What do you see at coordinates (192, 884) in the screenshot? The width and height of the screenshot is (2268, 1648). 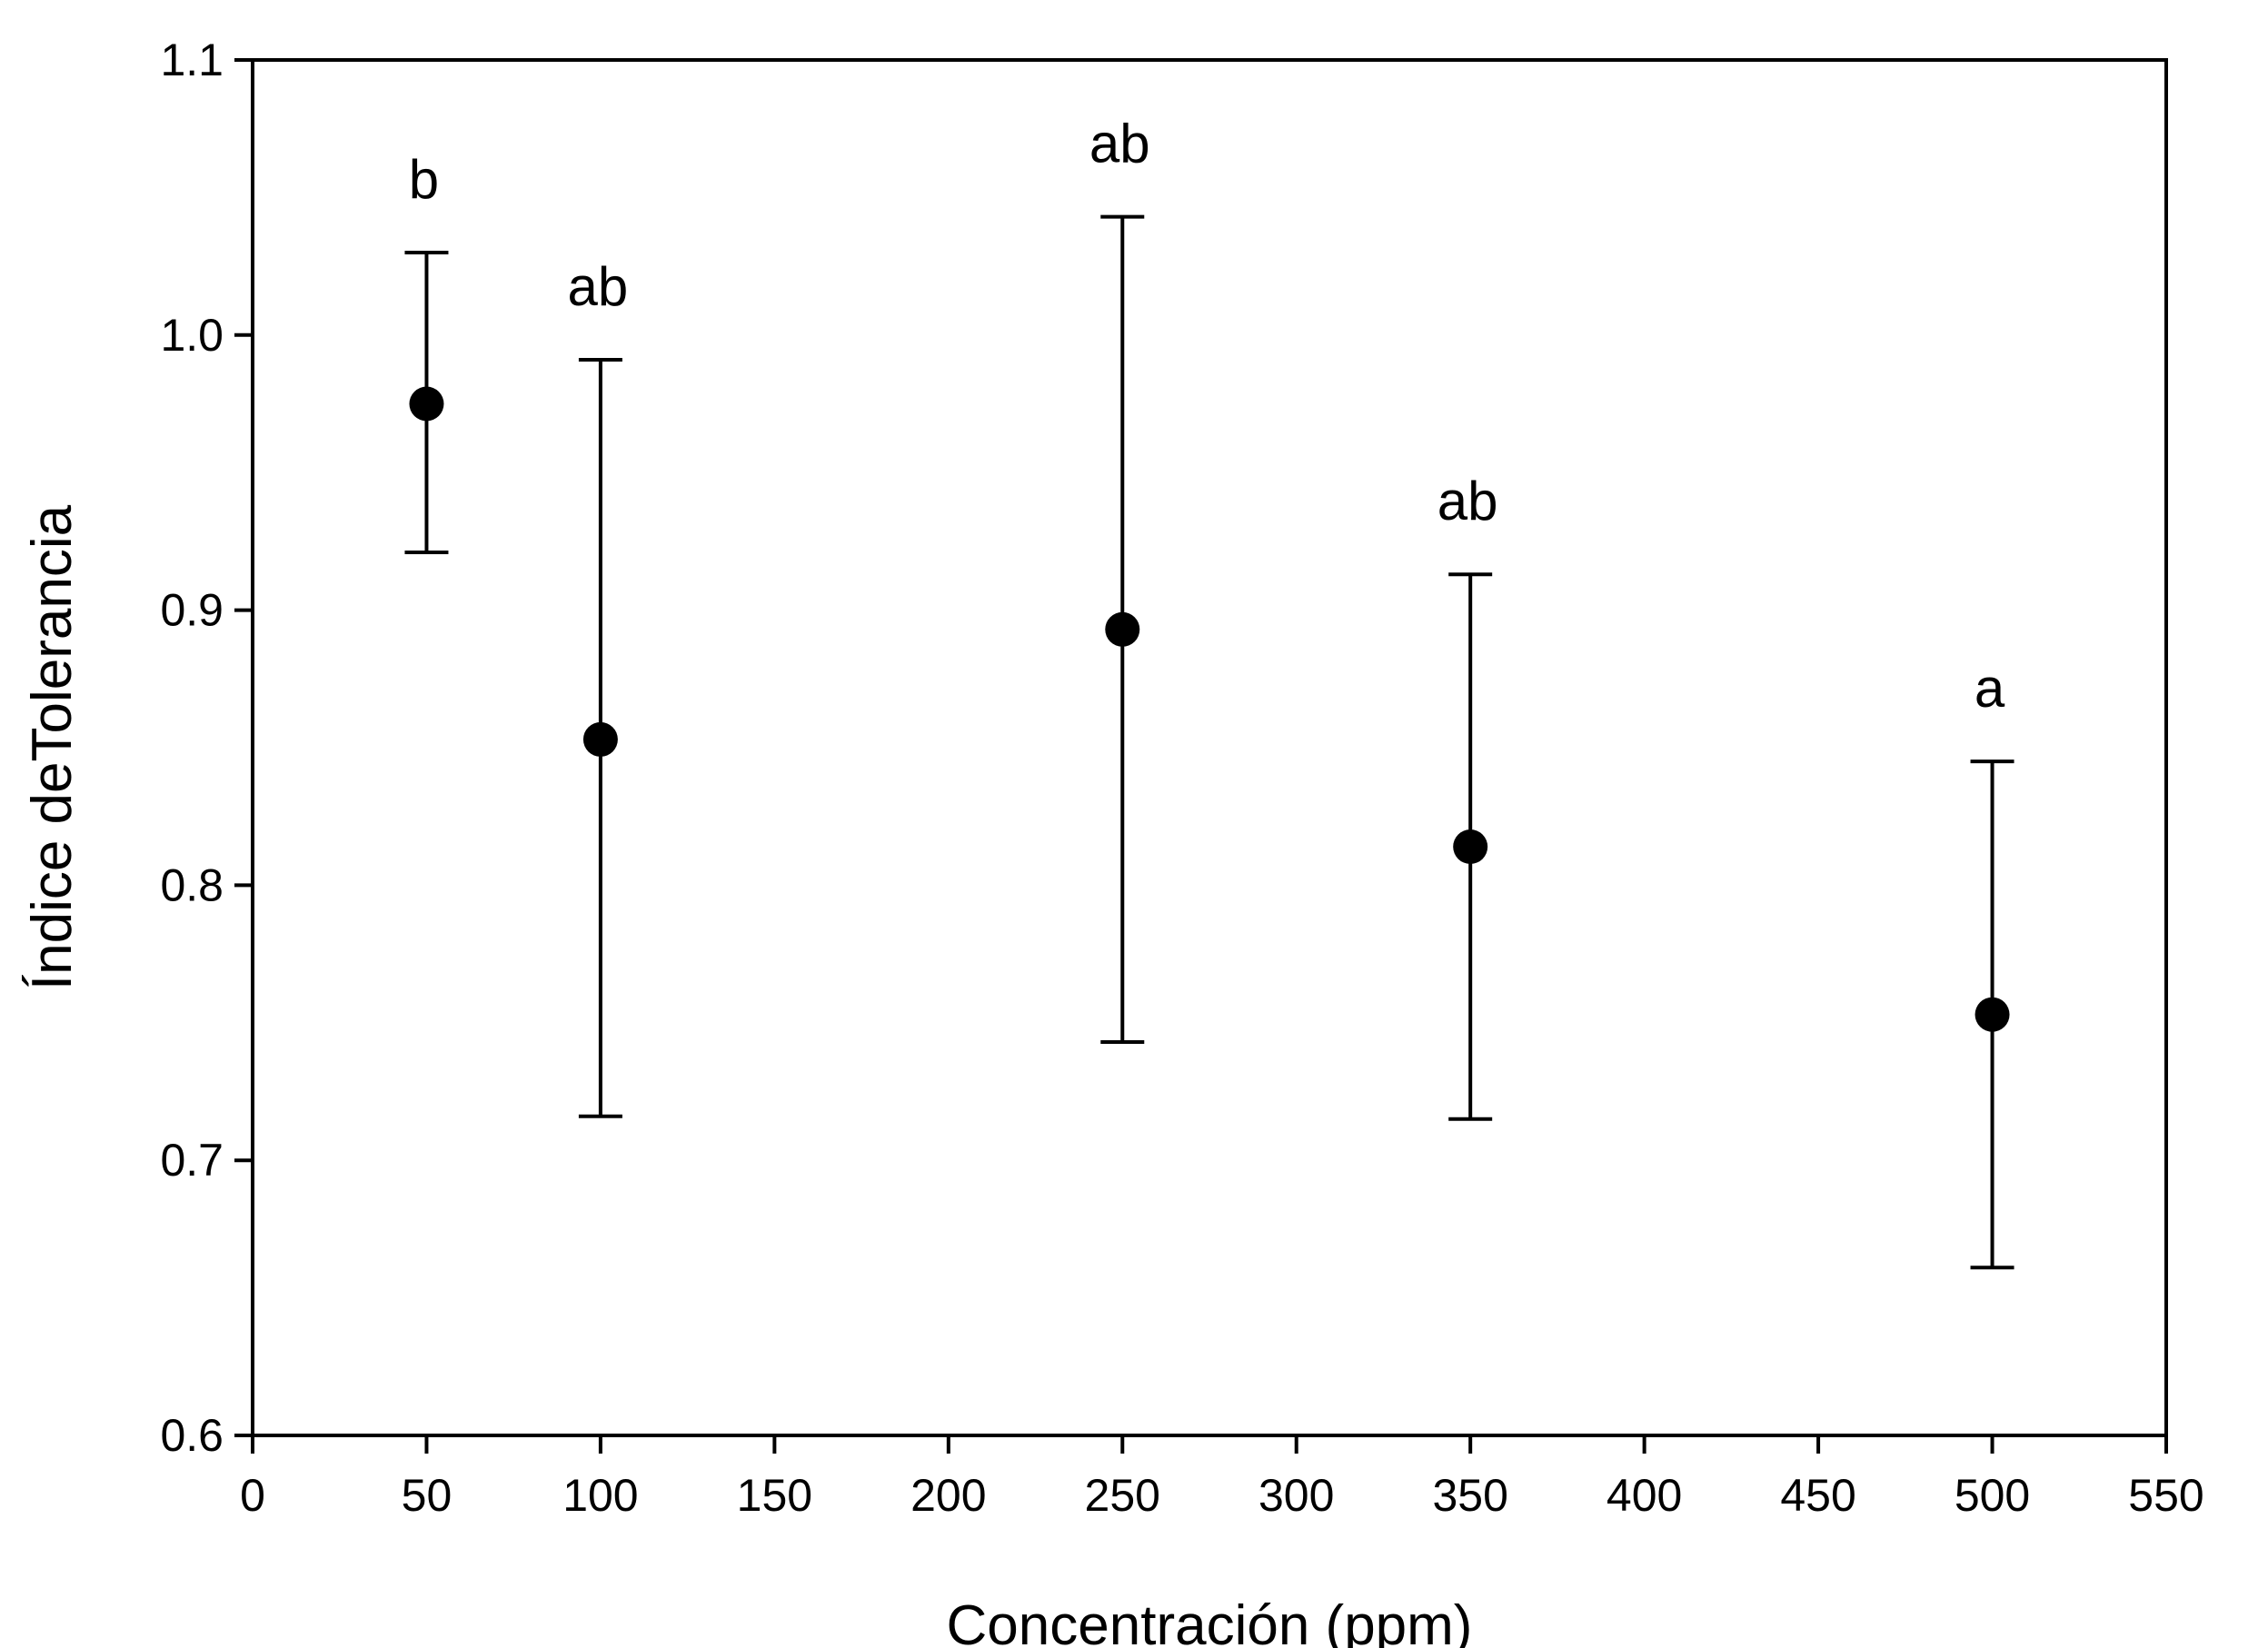 I see `y-tick-label: 0.8` at bounding box center [192, 884].